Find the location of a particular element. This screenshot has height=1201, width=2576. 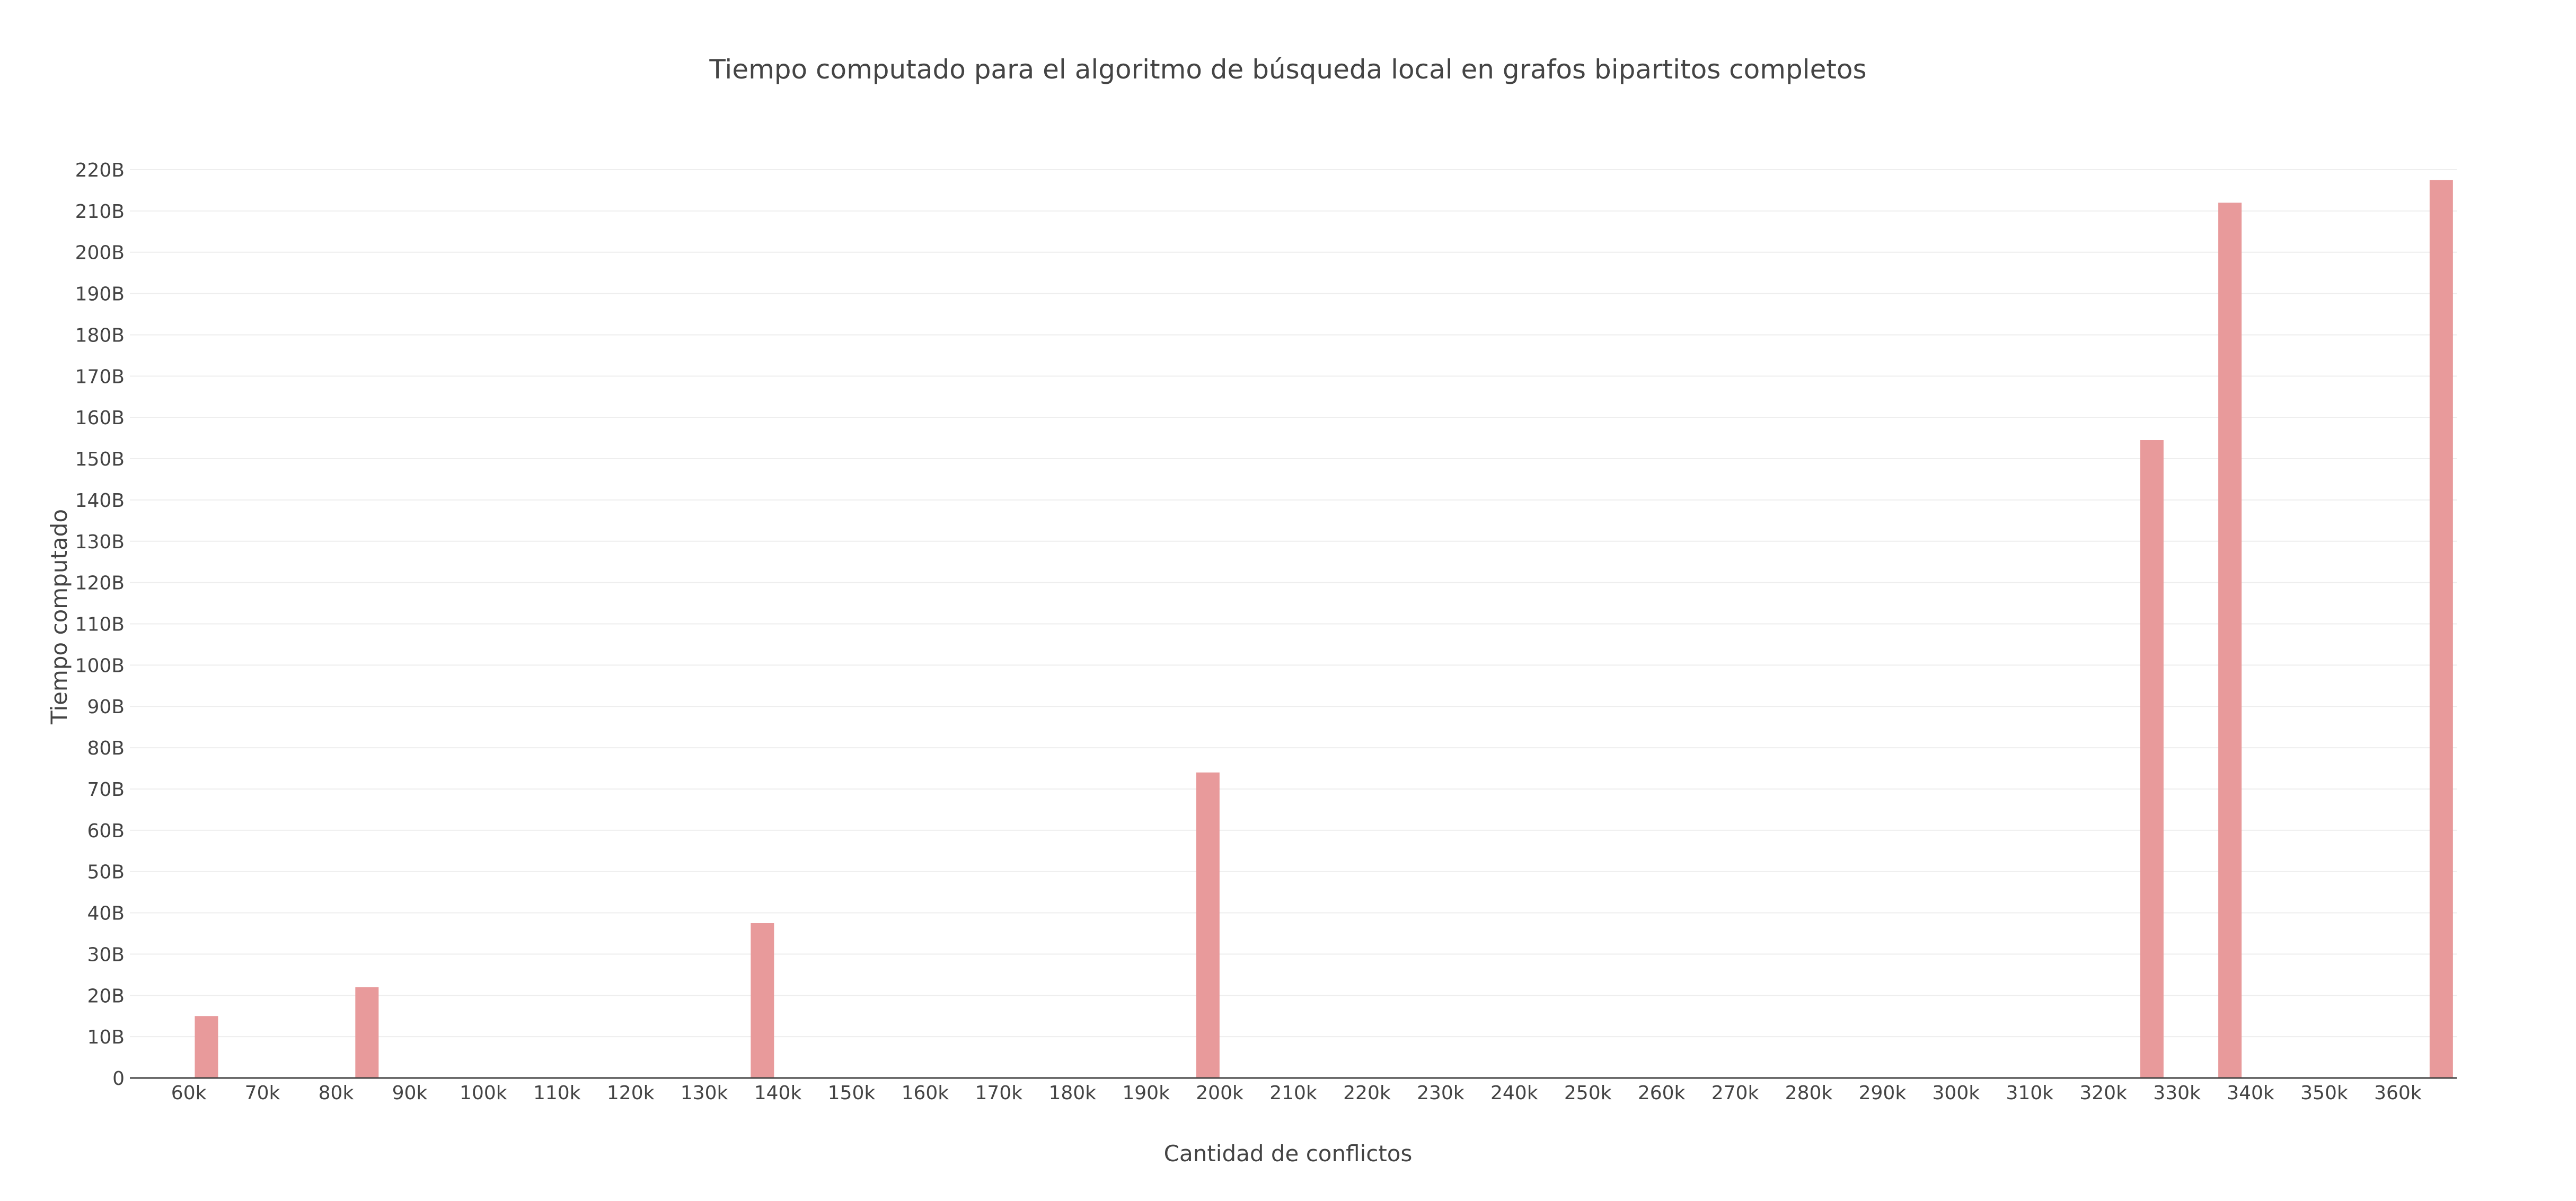

y-tick-label: 10B is located at coordinates (106, 1037).